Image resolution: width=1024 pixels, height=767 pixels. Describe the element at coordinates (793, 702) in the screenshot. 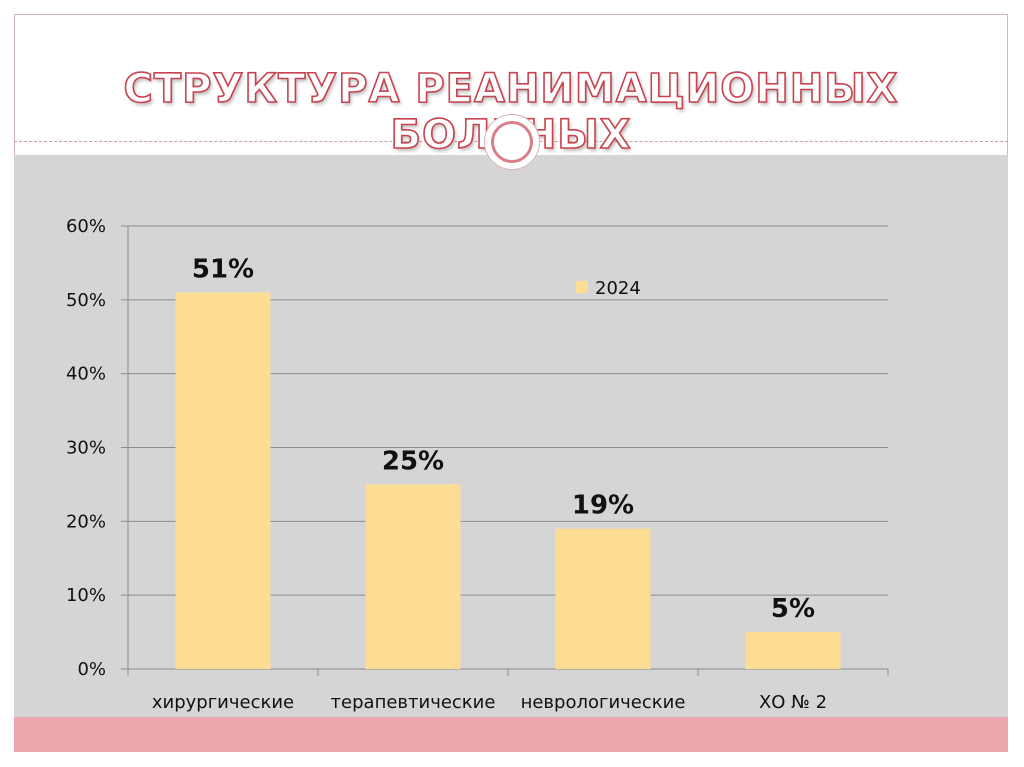

I see `category-label: ХО № 2` at that location.